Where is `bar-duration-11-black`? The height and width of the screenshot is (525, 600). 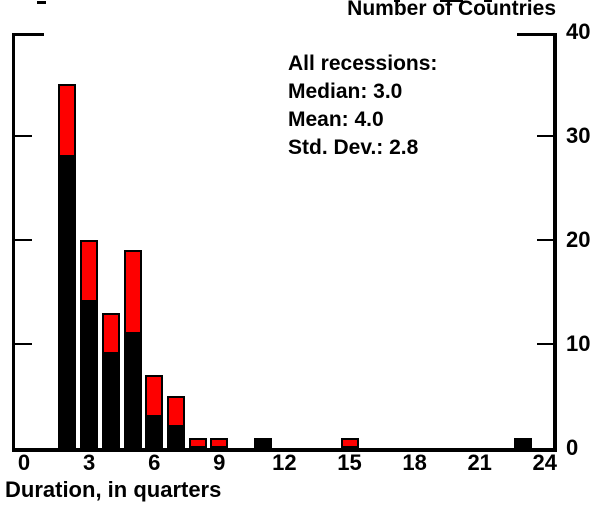 bar-duration-11-black is located at coordinates (262, 442).